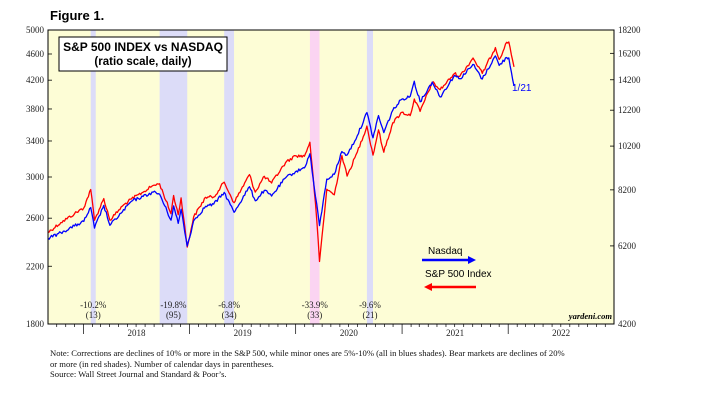 This screenshot has width=708, height=400. I want to click on right-tick-label-2: 8200, so click(627, 190).